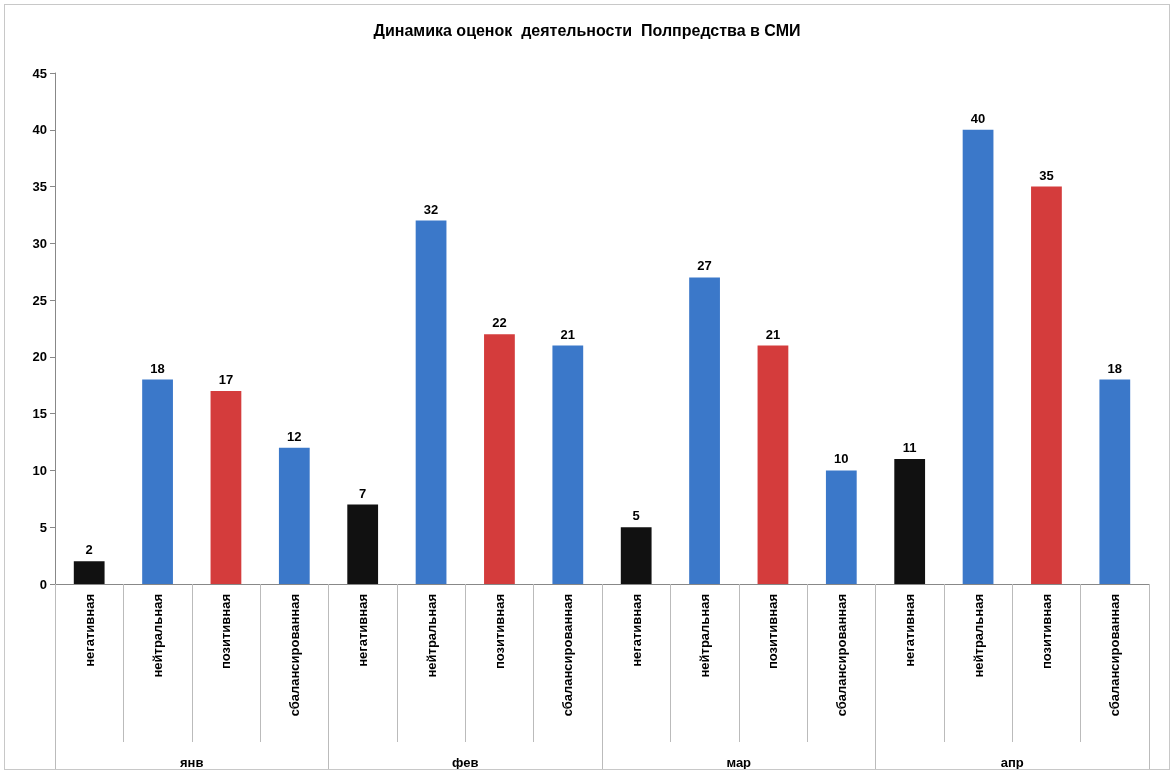  Describe the element at coordinates (841, 459) in the screenshot. I see `data-label: 10` at that location.